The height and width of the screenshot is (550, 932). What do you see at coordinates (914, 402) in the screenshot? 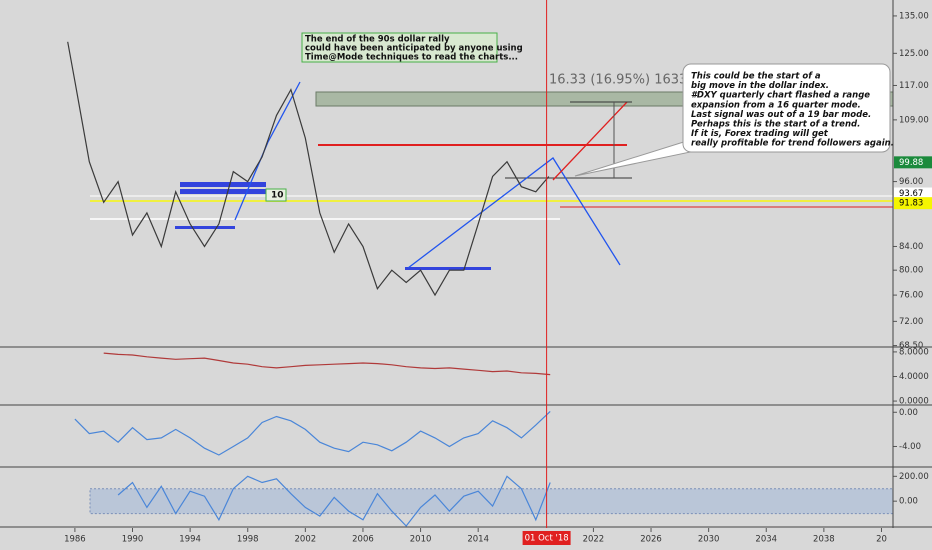
I see `y-tick-label: 0.0000` at bounding box center [914, 402].